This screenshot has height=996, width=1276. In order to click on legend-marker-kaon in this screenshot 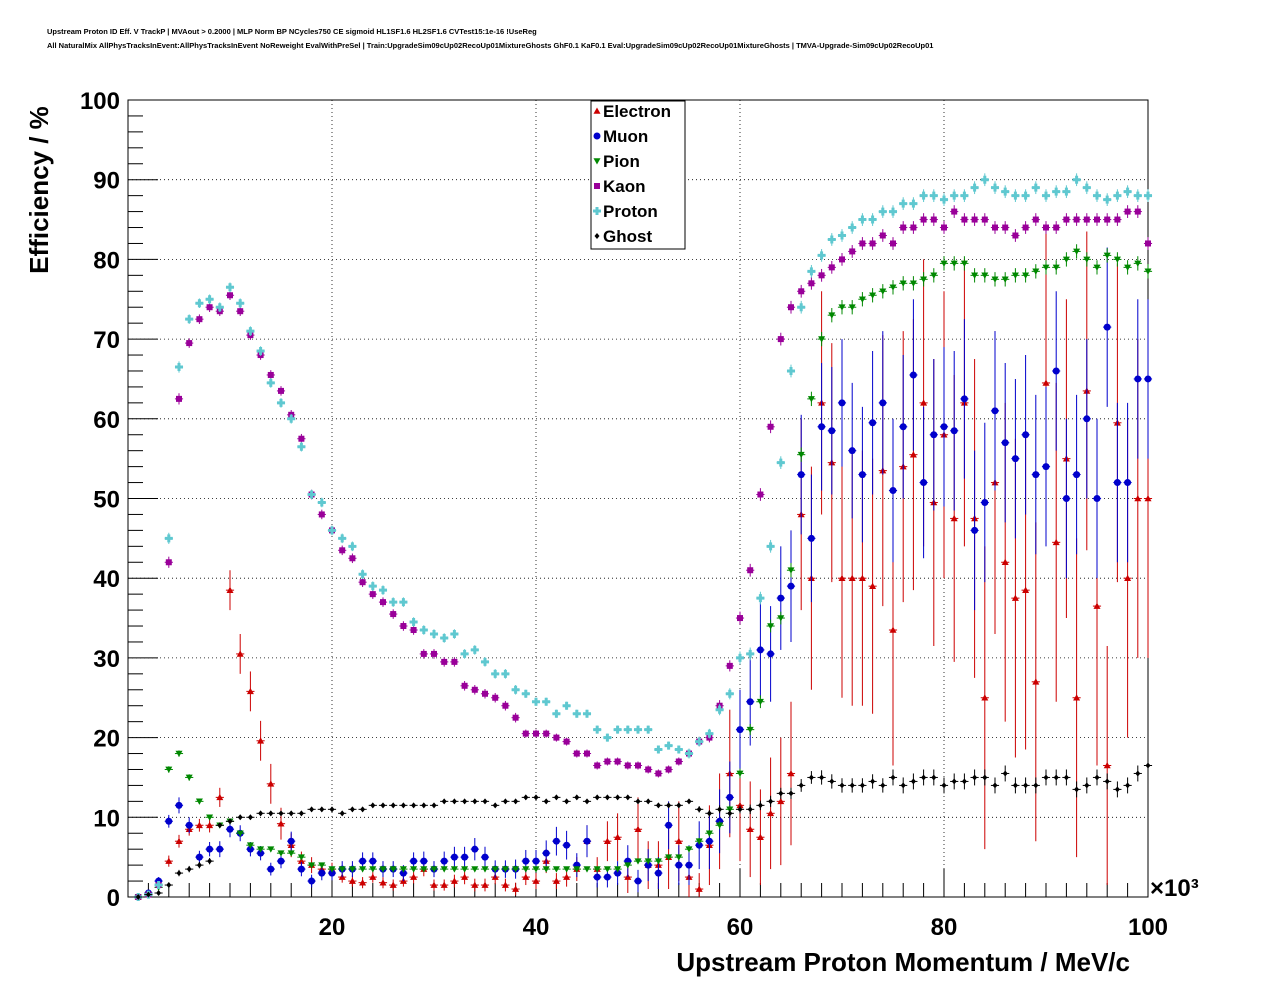, I will do `click(597, 186)`.